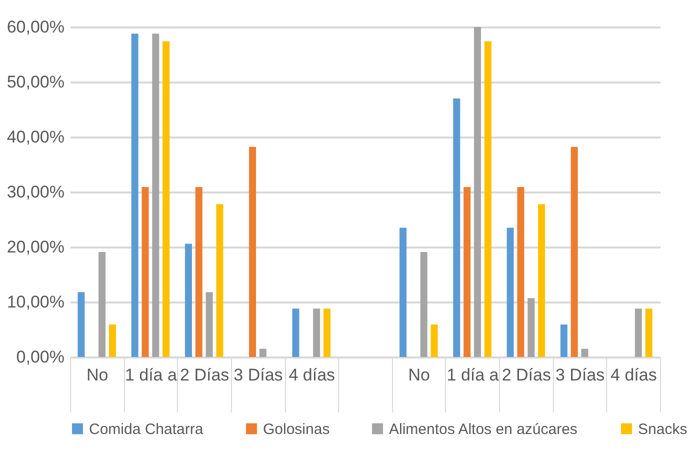 The image size is (691, 469). Describe the element at coordinates (663, 429) in the screenshot. I see `legend-label: Snacks` at that location.